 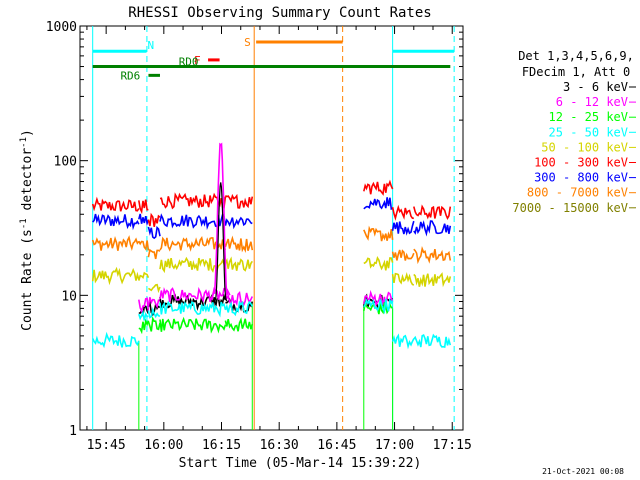 What do you see at coordinates (595, 87) in the screenshot?
I see `legend-entry: 3 - 6 keV` at bounding box center [595, 87].